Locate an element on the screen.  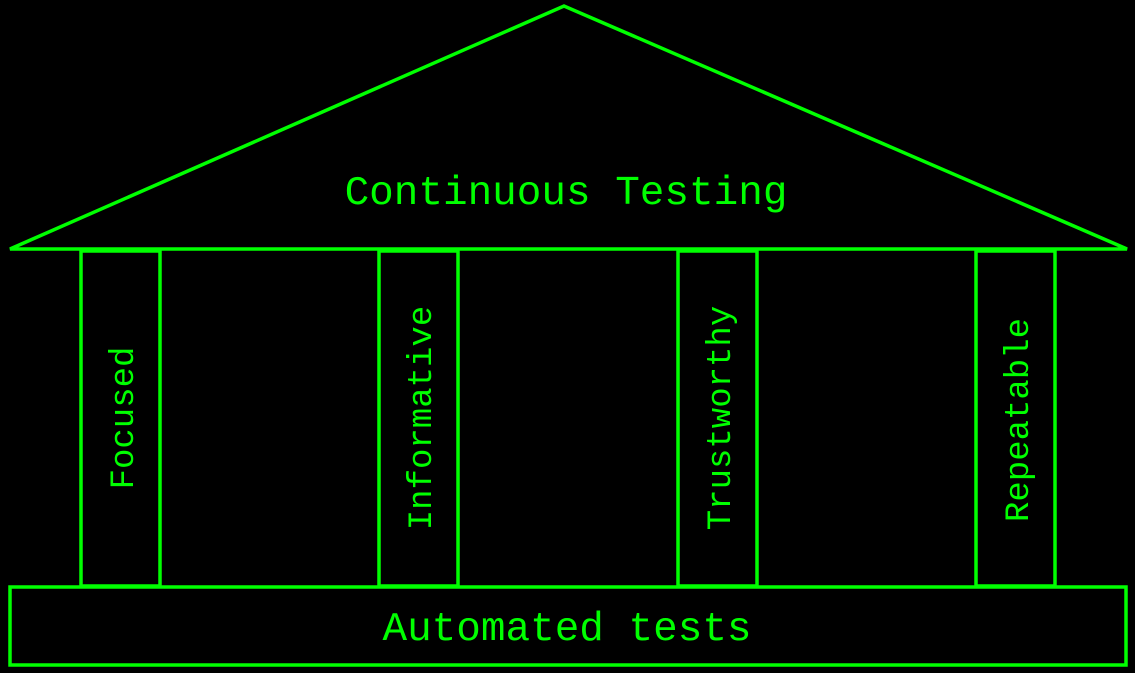
pillar-informative-label: Informative is located at coordinates (423, 418).